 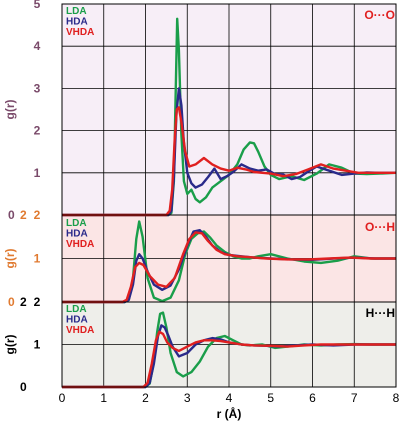 What do you see at coordinates (312, 398) in the screenshot?
I see `x-tick-label: 6` at bounding box center [312, 398].